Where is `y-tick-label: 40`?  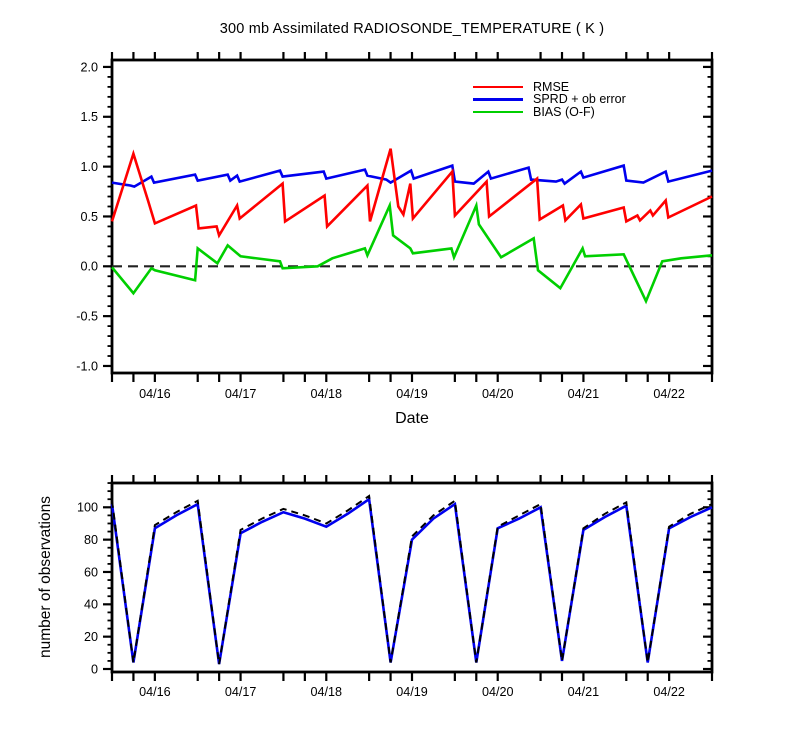 y-tick-label: 40 is located at coordinates (91, 605).